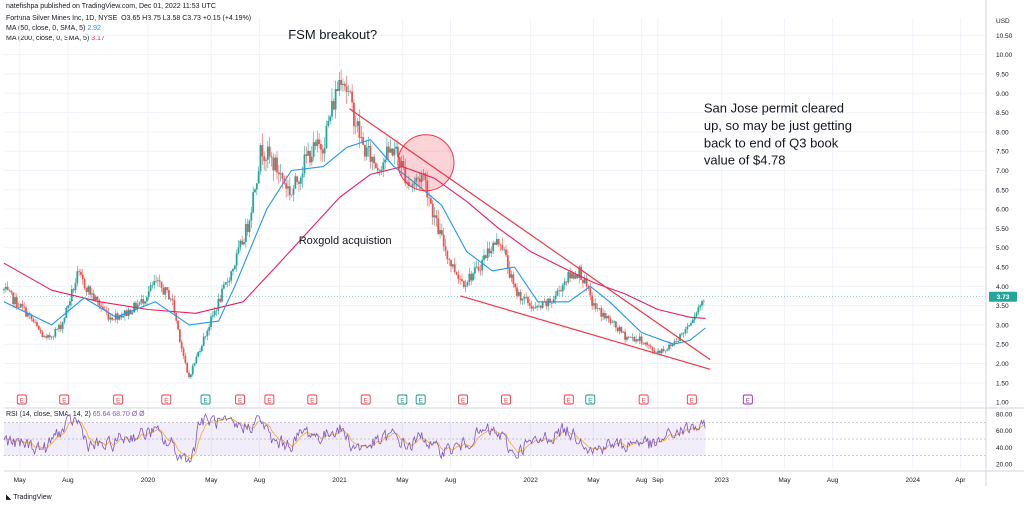 Image resolution: width=1024 pixels, height=506 pixels. Describe the element at coordinates (55, 38) in the screenshot. I see `ma200-legend: MA (200, close, 0, SMA, 5) 3.17` at that location.